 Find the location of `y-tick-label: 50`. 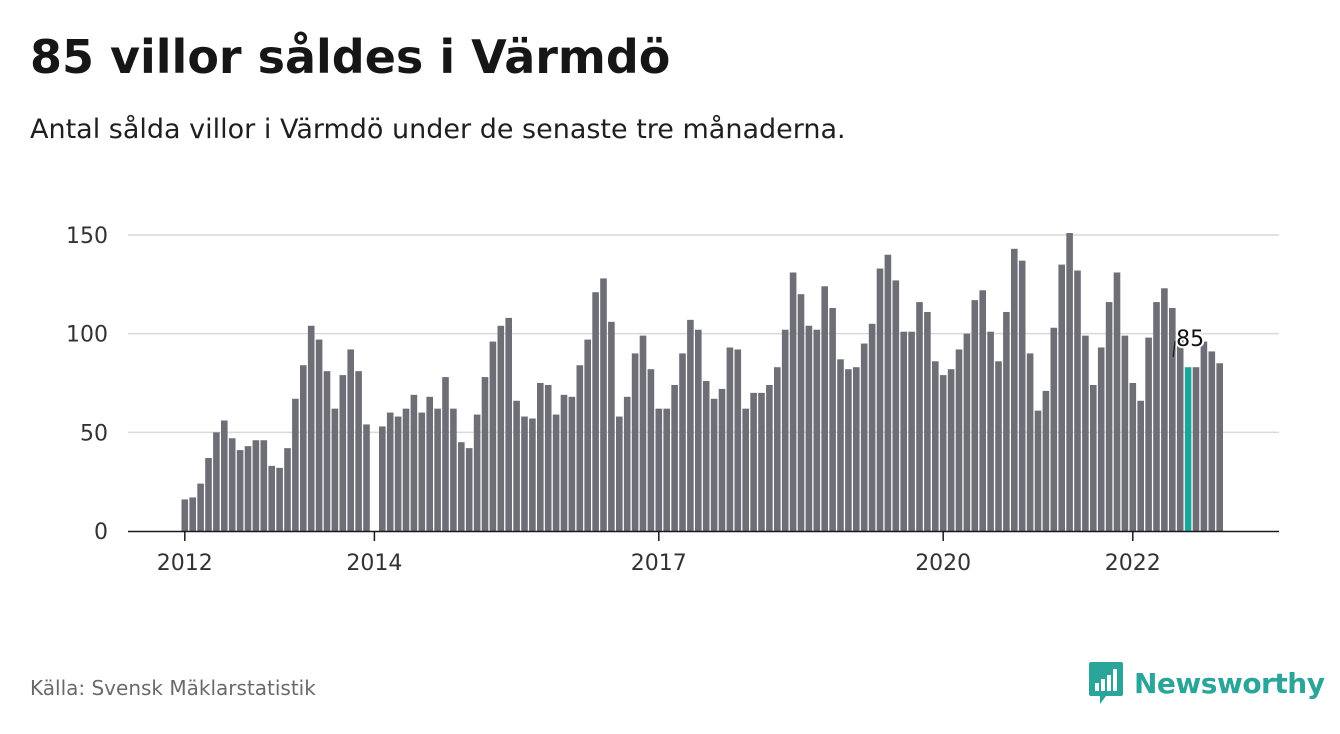

y-tick-label: 50 is located at coordinates (94, 433).